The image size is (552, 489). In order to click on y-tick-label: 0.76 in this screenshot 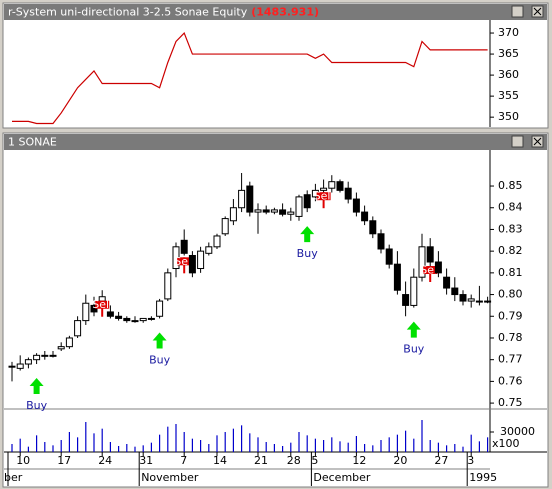, I will do `click(510, 380)`.